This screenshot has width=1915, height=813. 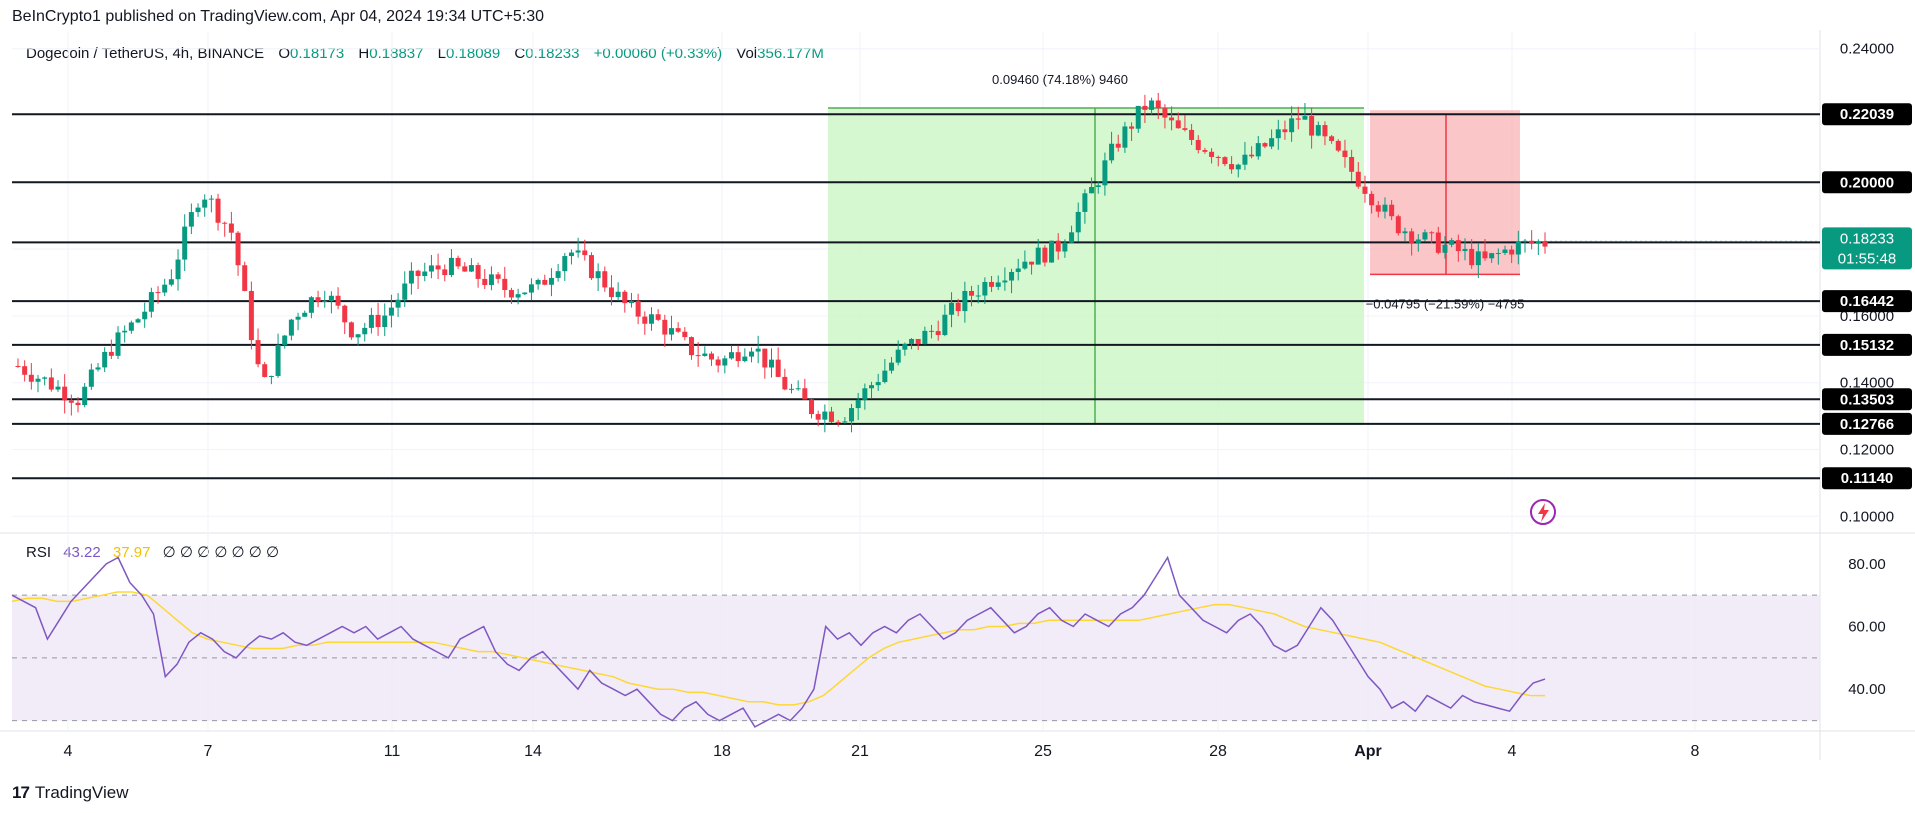 What do you see at coordinates (152, 552) in the screenshot?
I see `rsi-legend: RSI 43.22 37.97 ∅ ∅ ∅ ∅ ∅ ∅ ∅` at bounding box center [152, 552].